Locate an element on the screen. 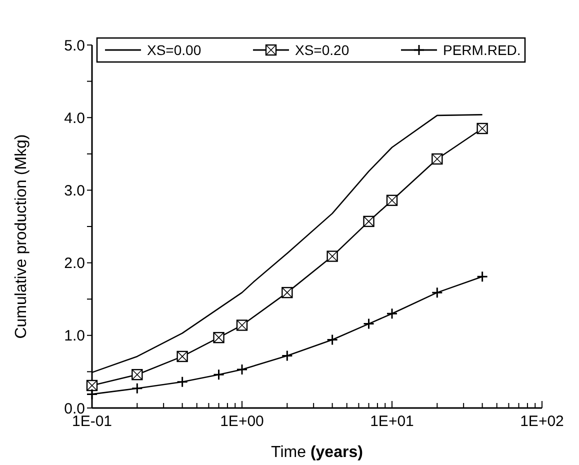 Image resolution: width=579 pixels, height=465 pixels. x-axis-title: Time (years) is located at coordinates (317, 452).